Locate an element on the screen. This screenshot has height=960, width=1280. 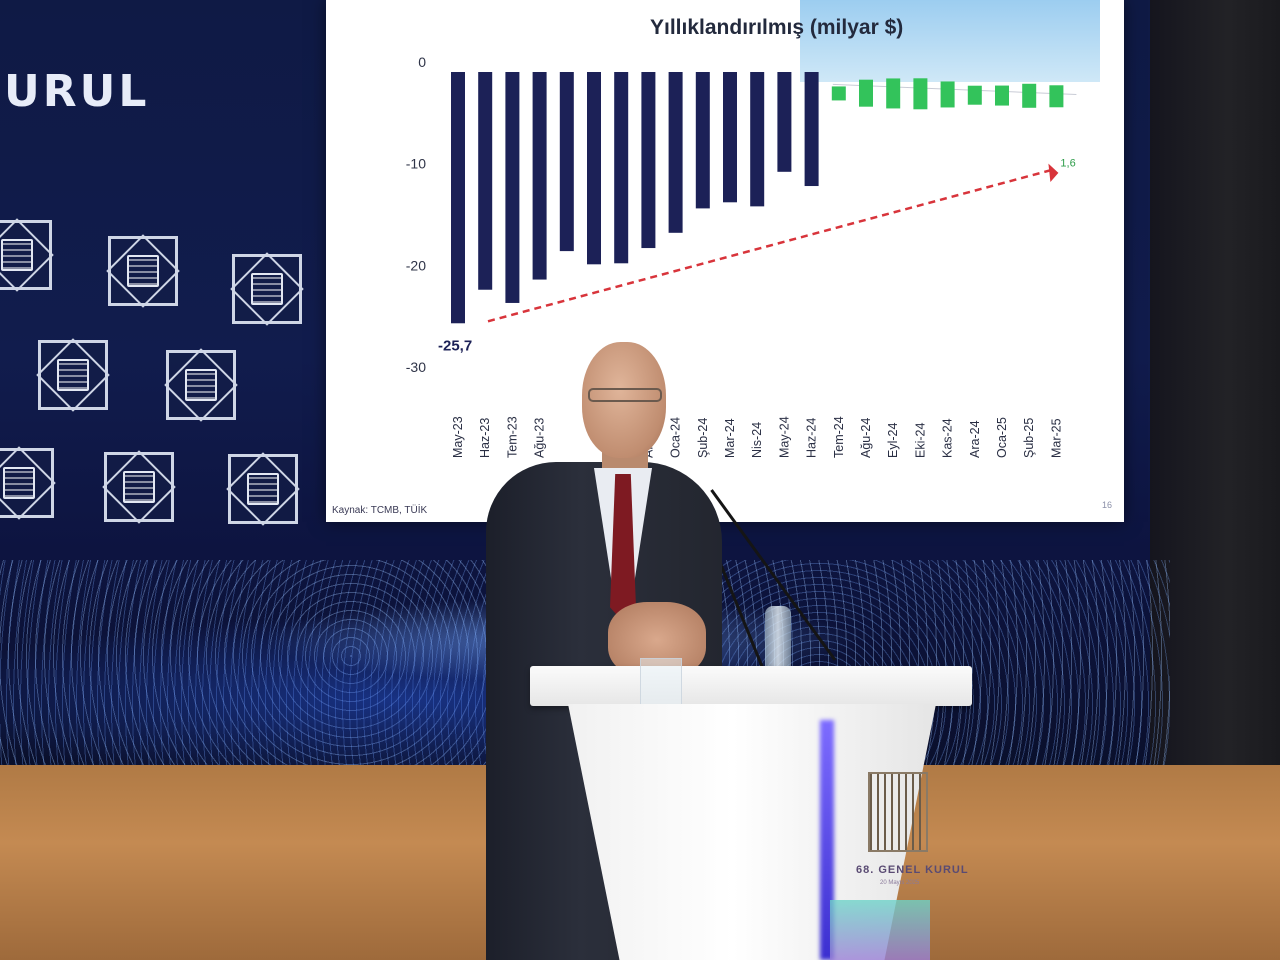
x-tick-label: Kas-24 is located at coordinates (948, 438).